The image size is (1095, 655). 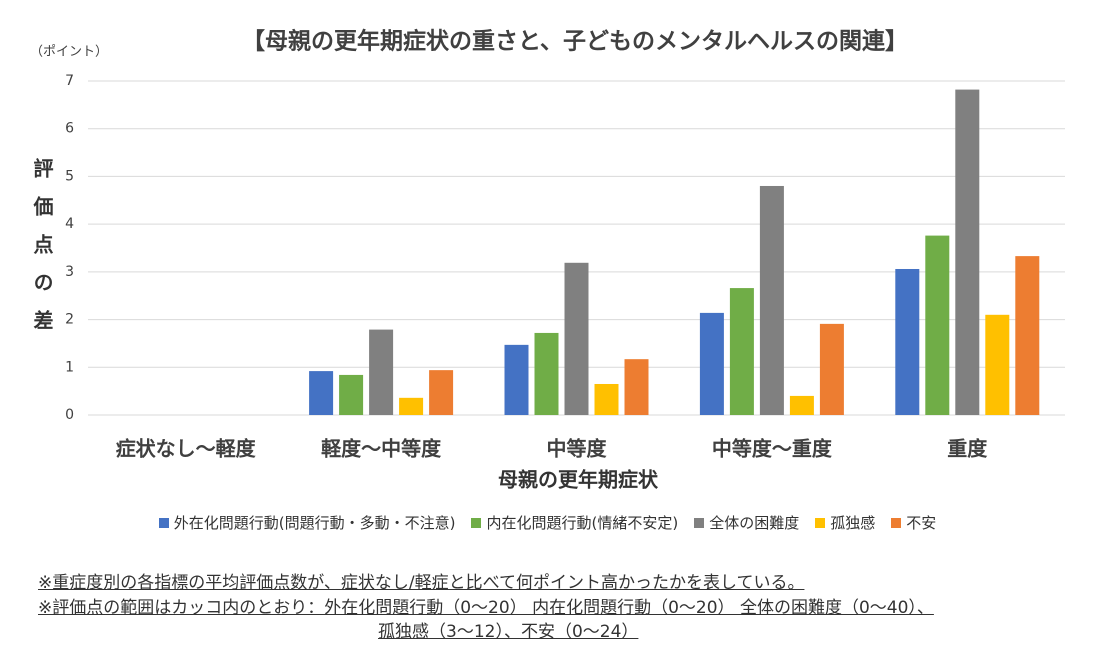 I want to click on x-tick-label: 症状なし～軽度, so click(x=186, y=449).